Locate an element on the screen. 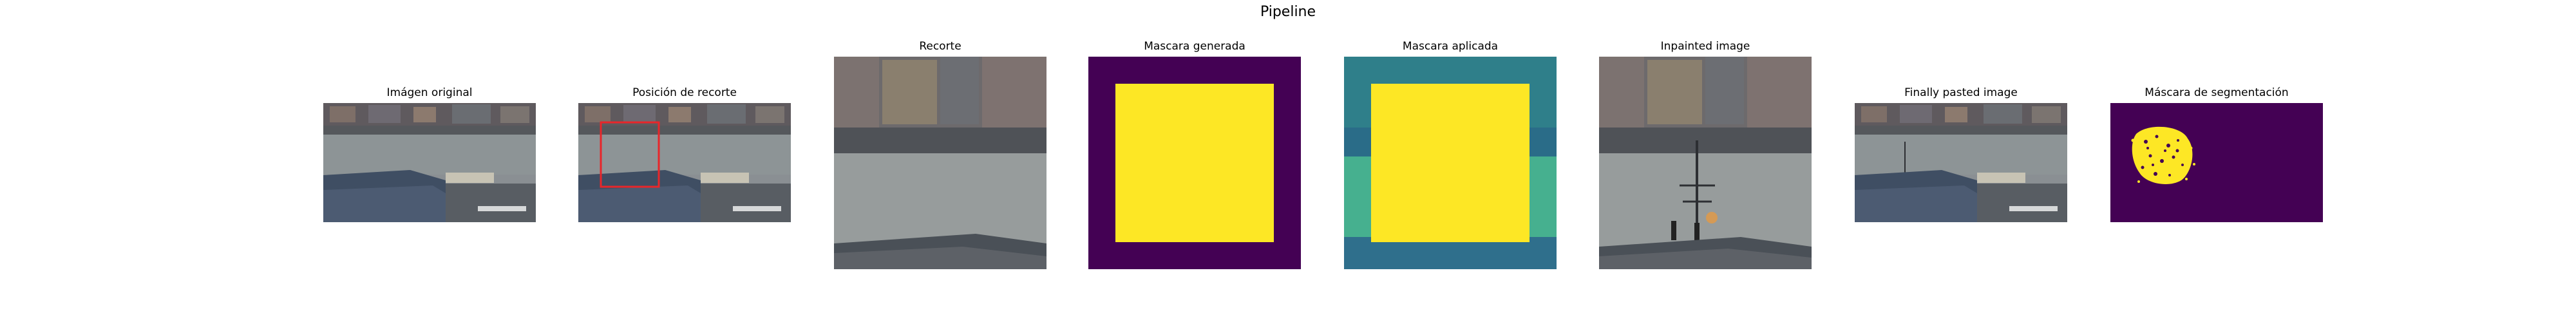 Image resolution: width=2576 pixels, height=322 pixels. inpainted-image is located at coordinates (1706, 163).